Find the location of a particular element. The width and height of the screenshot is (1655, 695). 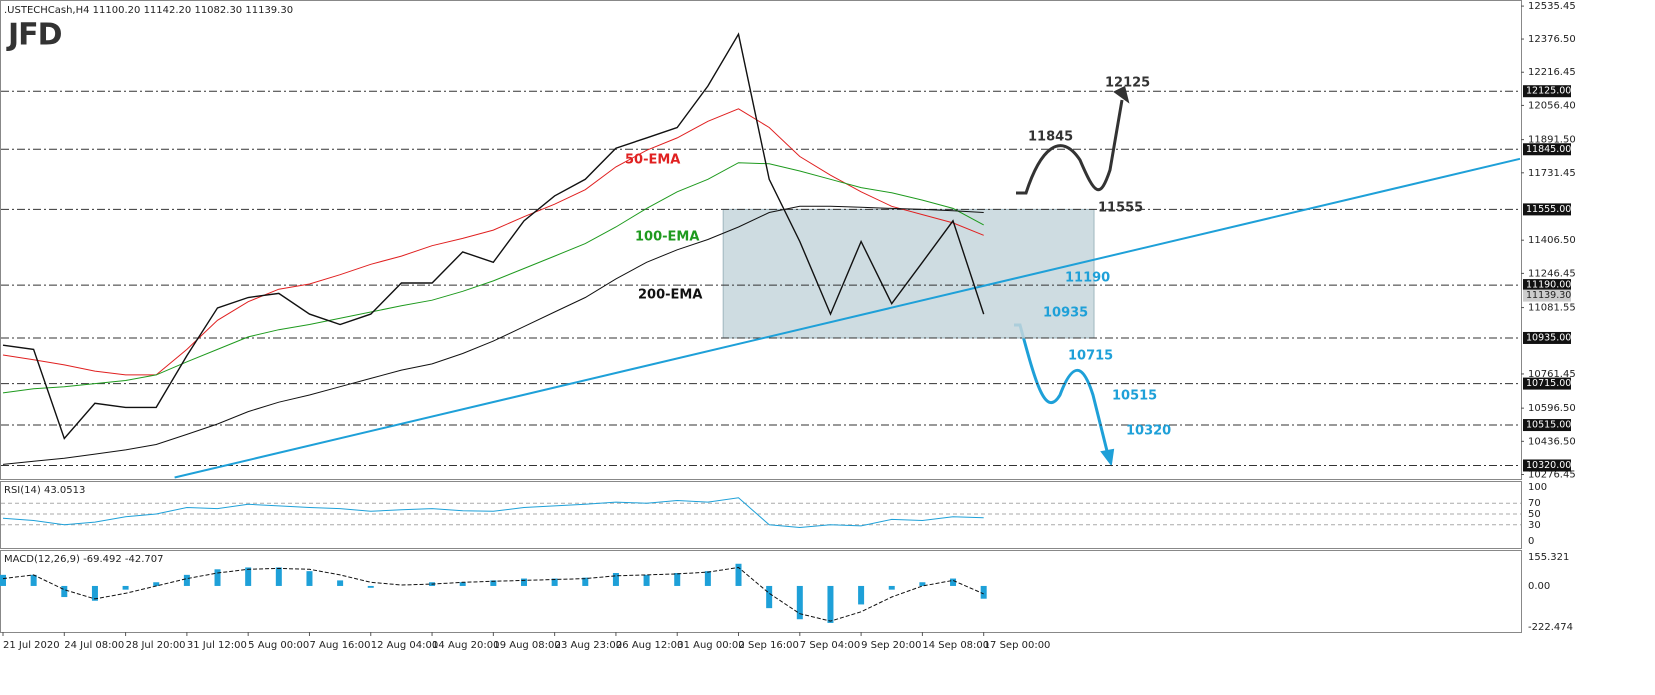

rsi-tick-label: 0 is located at coordinates (1531, 541).